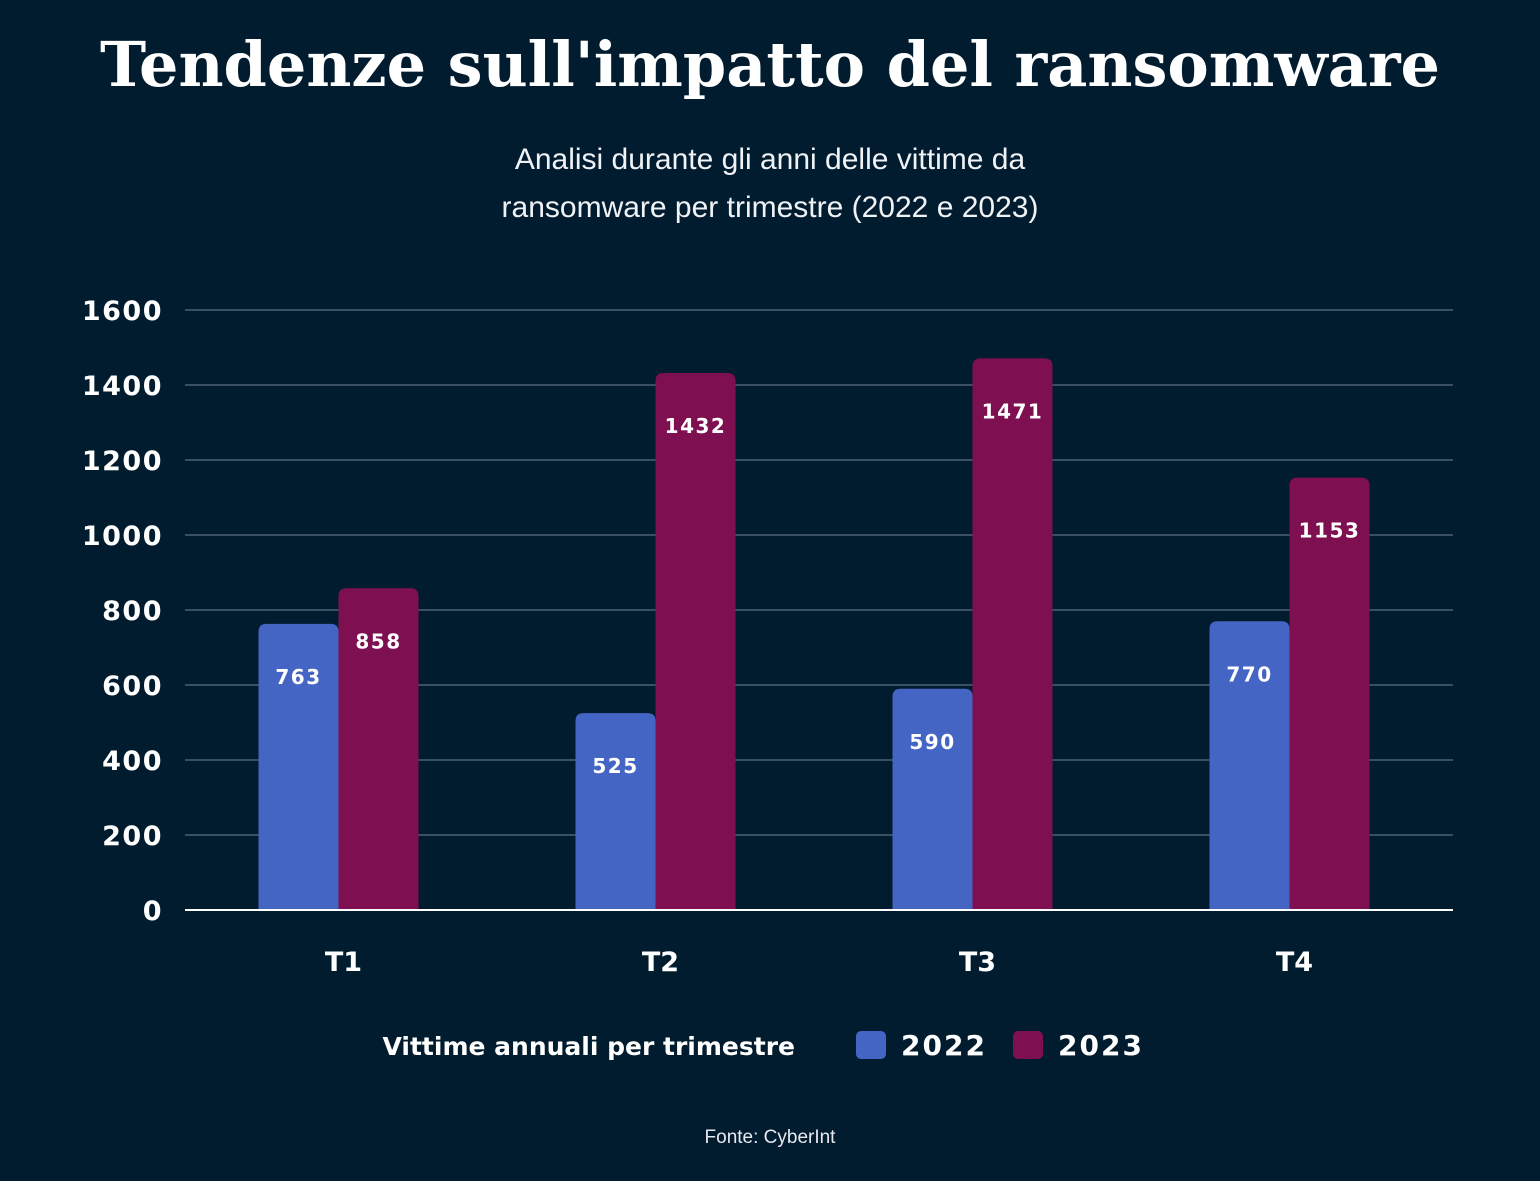 Image resolution: width=1540 pixels, height=1181 pixels. I want to click on data-label: 858, so click(378, 641).